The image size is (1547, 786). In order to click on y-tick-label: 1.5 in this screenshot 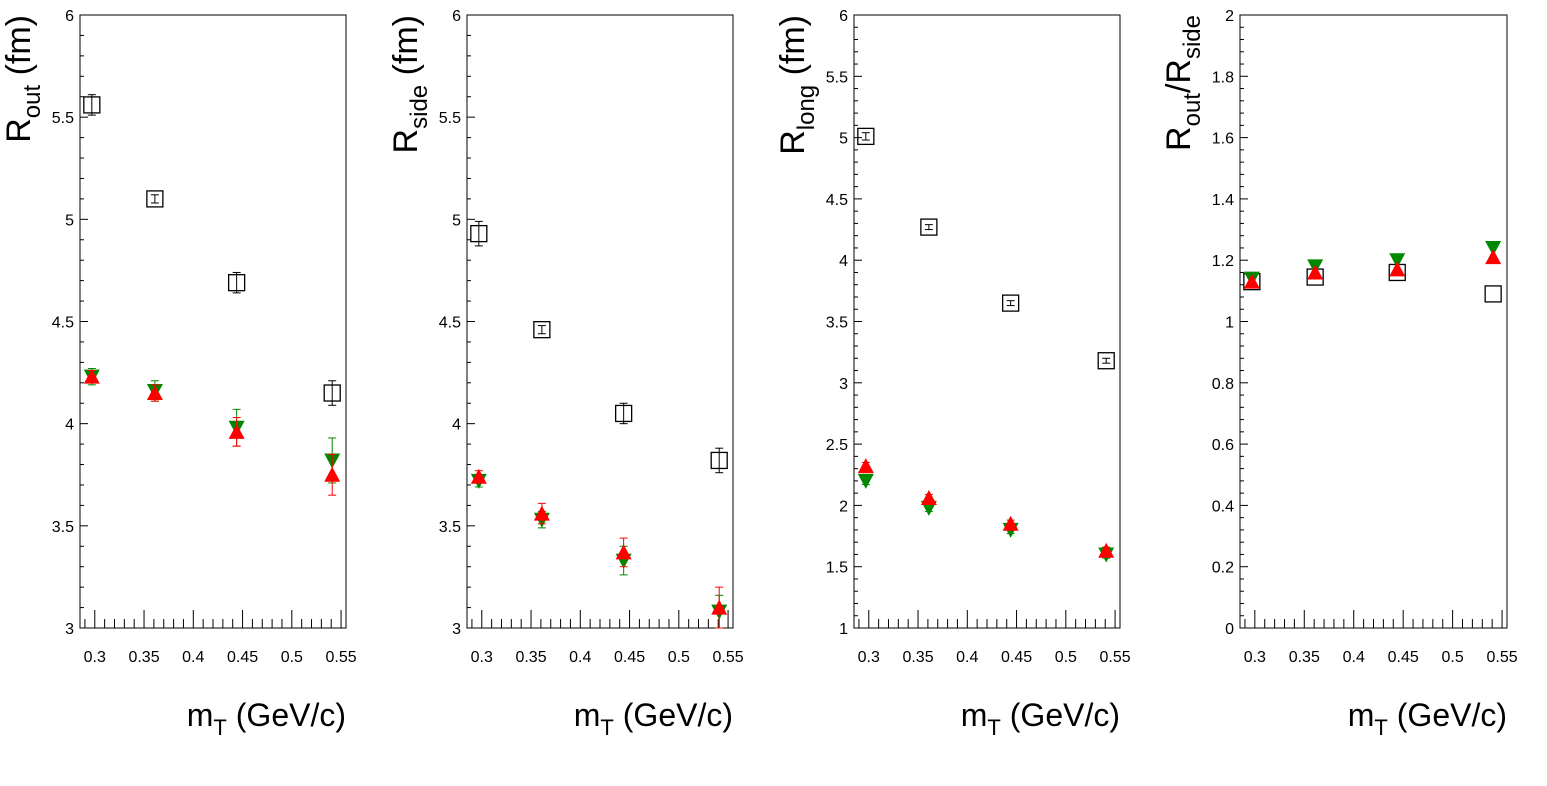, I will do `click(837, 568)`.